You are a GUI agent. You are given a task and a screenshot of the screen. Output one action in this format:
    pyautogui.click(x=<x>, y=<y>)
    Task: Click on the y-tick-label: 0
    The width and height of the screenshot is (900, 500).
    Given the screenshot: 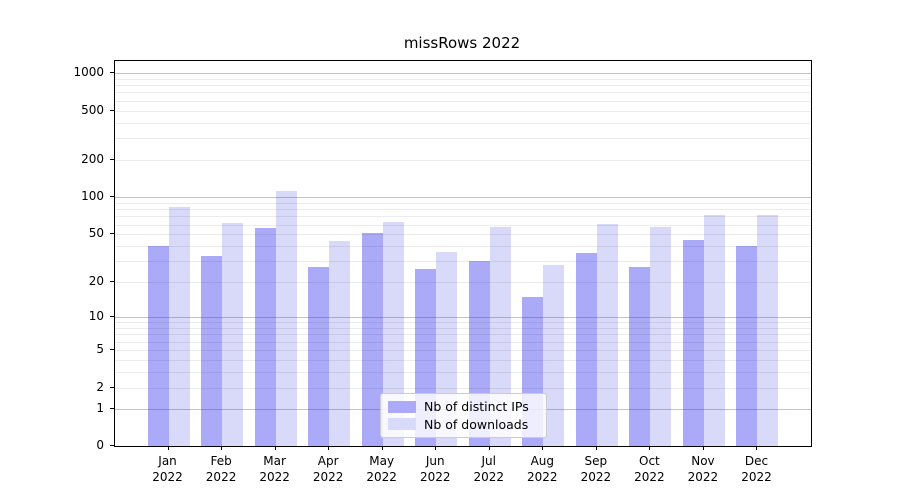 What is the action you would take?
    pyautogui.click(x=100, y=445)
    